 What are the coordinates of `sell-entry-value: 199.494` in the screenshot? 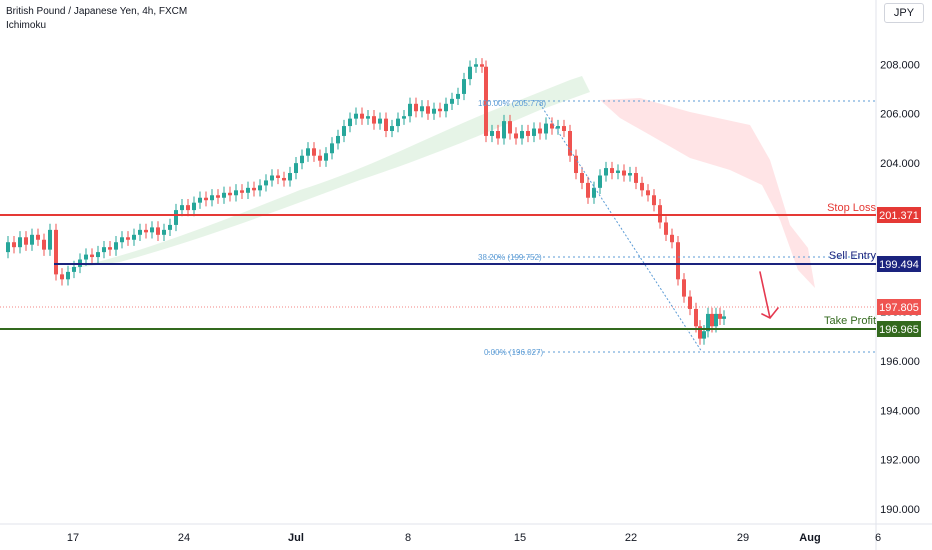 It's located at (899, 265).